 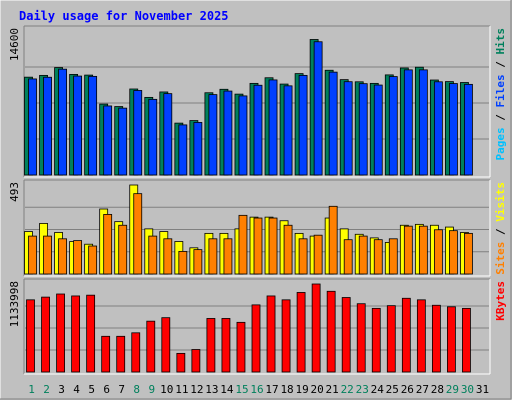 What do you see at coordinates (500, 228) in the screenshot?
I see `y-axis-label: Sites / Visits` at bounding box center [500, 228].